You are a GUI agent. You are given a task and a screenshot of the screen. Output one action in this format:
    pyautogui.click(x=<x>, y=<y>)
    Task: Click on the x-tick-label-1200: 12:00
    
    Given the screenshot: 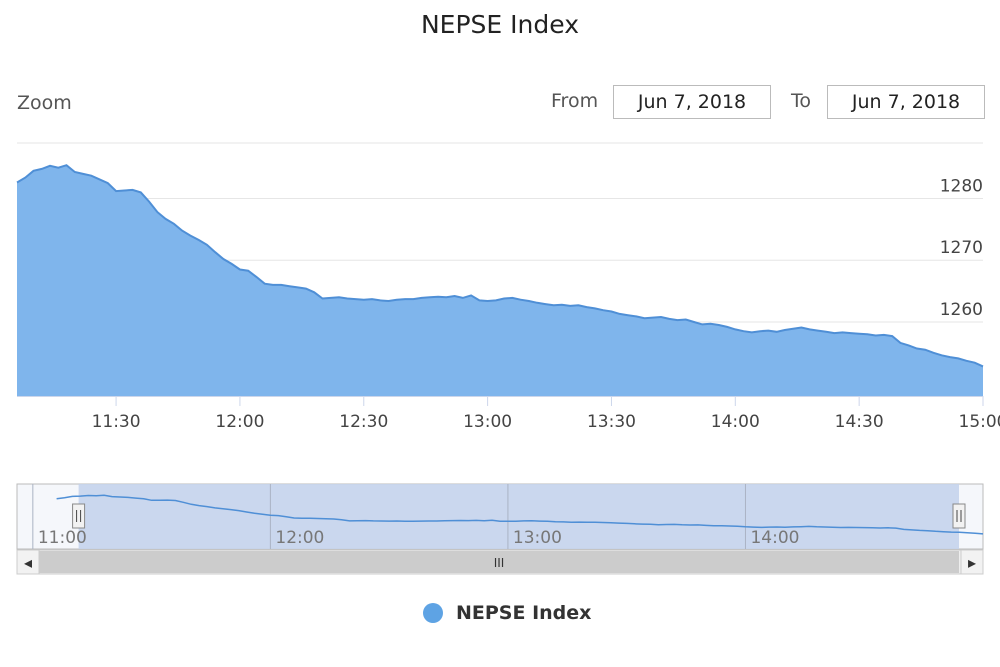 What is the action you would take?
    pyautogui.click(x=239, y=422)
    